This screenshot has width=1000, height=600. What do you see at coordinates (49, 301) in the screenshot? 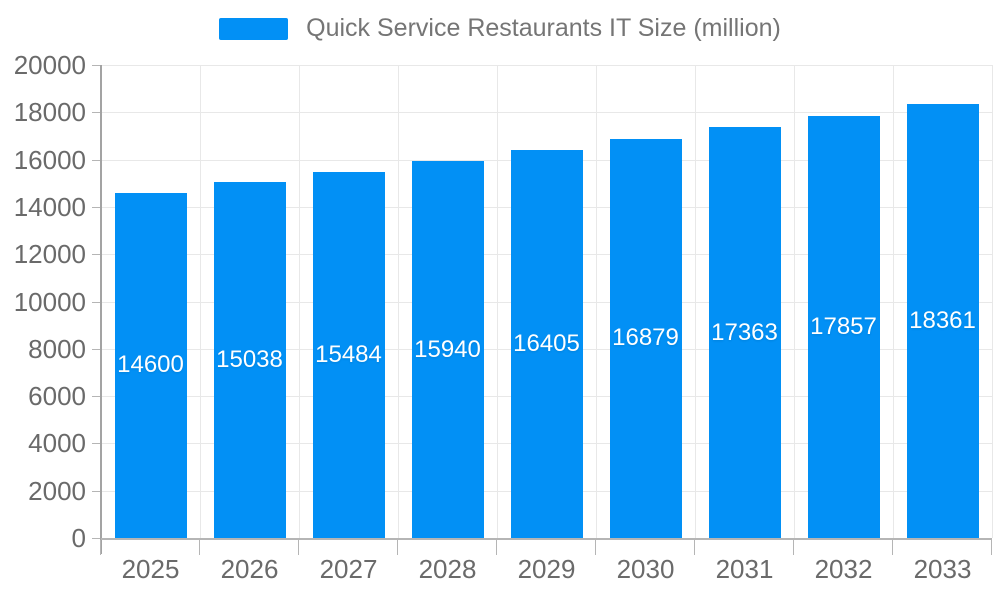
I see `y-axis-label: 10000` at bounding box center [49, 301].